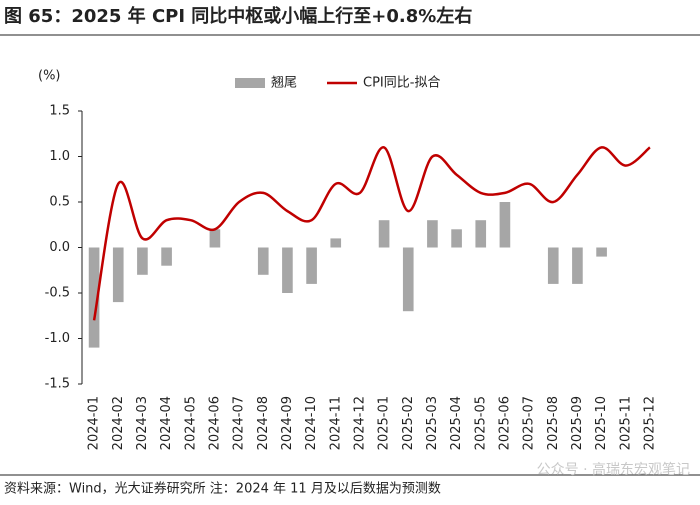 This screenshot has width=700, height=505. What do you see at coordinates (625, 423) in the screenshot?
I see `x-tick-label: 2025-11` at bounding box center [625, 423].